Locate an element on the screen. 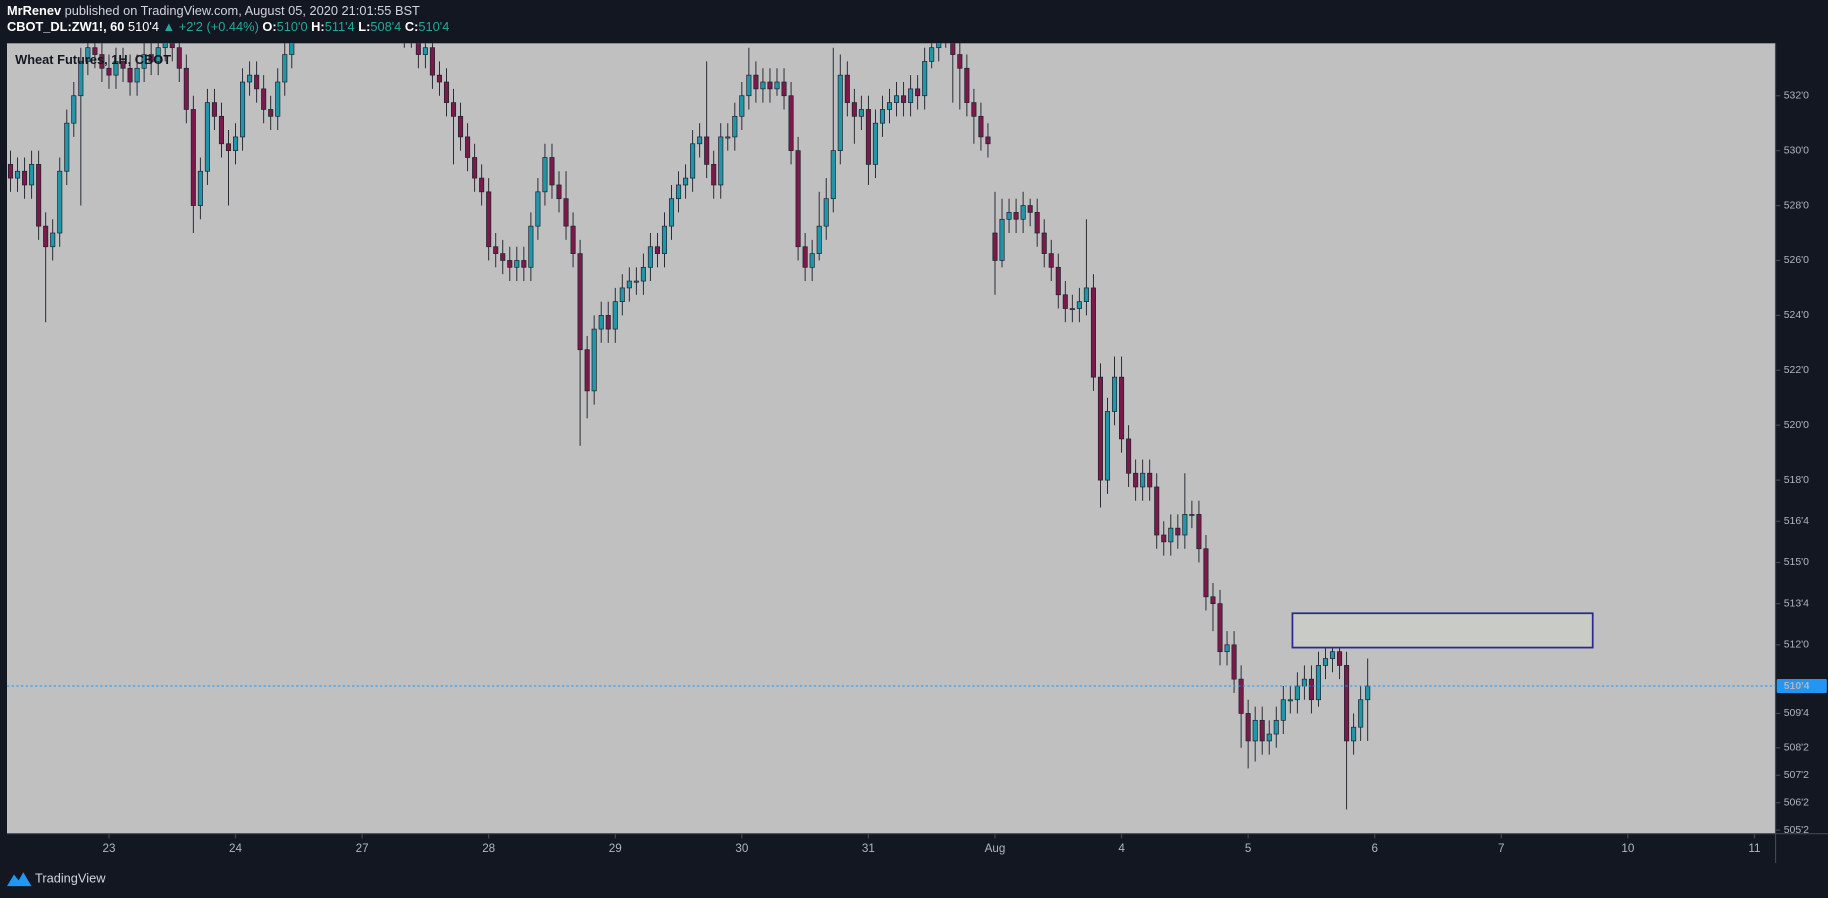 This screenshot has height=898, width=1828. y-tick-label: 515'0 is located at coordinates (1796, 562).